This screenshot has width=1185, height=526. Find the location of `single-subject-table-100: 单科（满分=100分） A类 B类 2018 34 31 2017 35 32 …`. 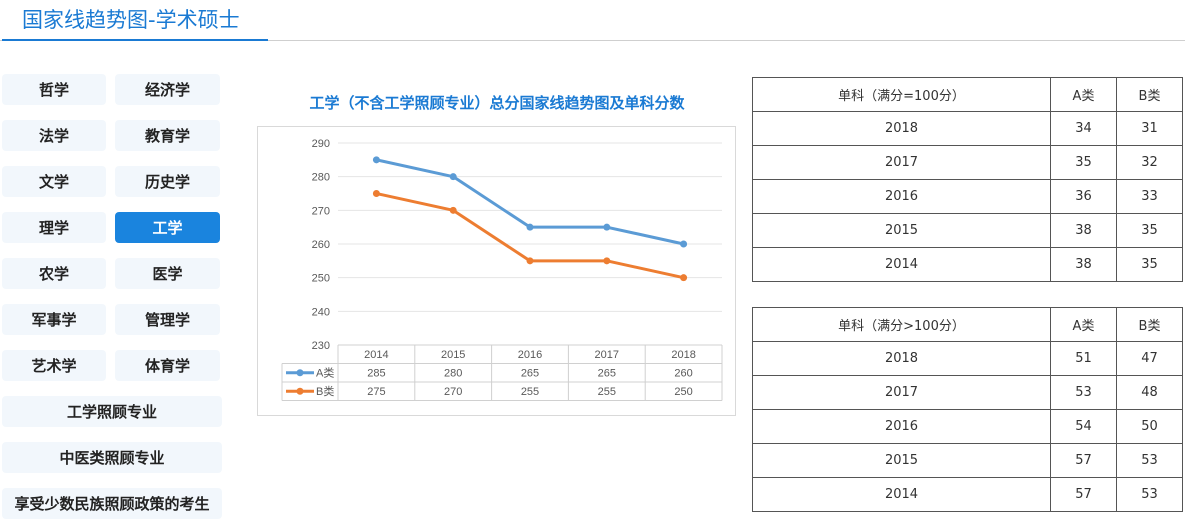

single-subject-table-100: 单科（满分=100分） A类 B类 2018 34 31 2017 35 32 … is located at coordinates (967, 179).